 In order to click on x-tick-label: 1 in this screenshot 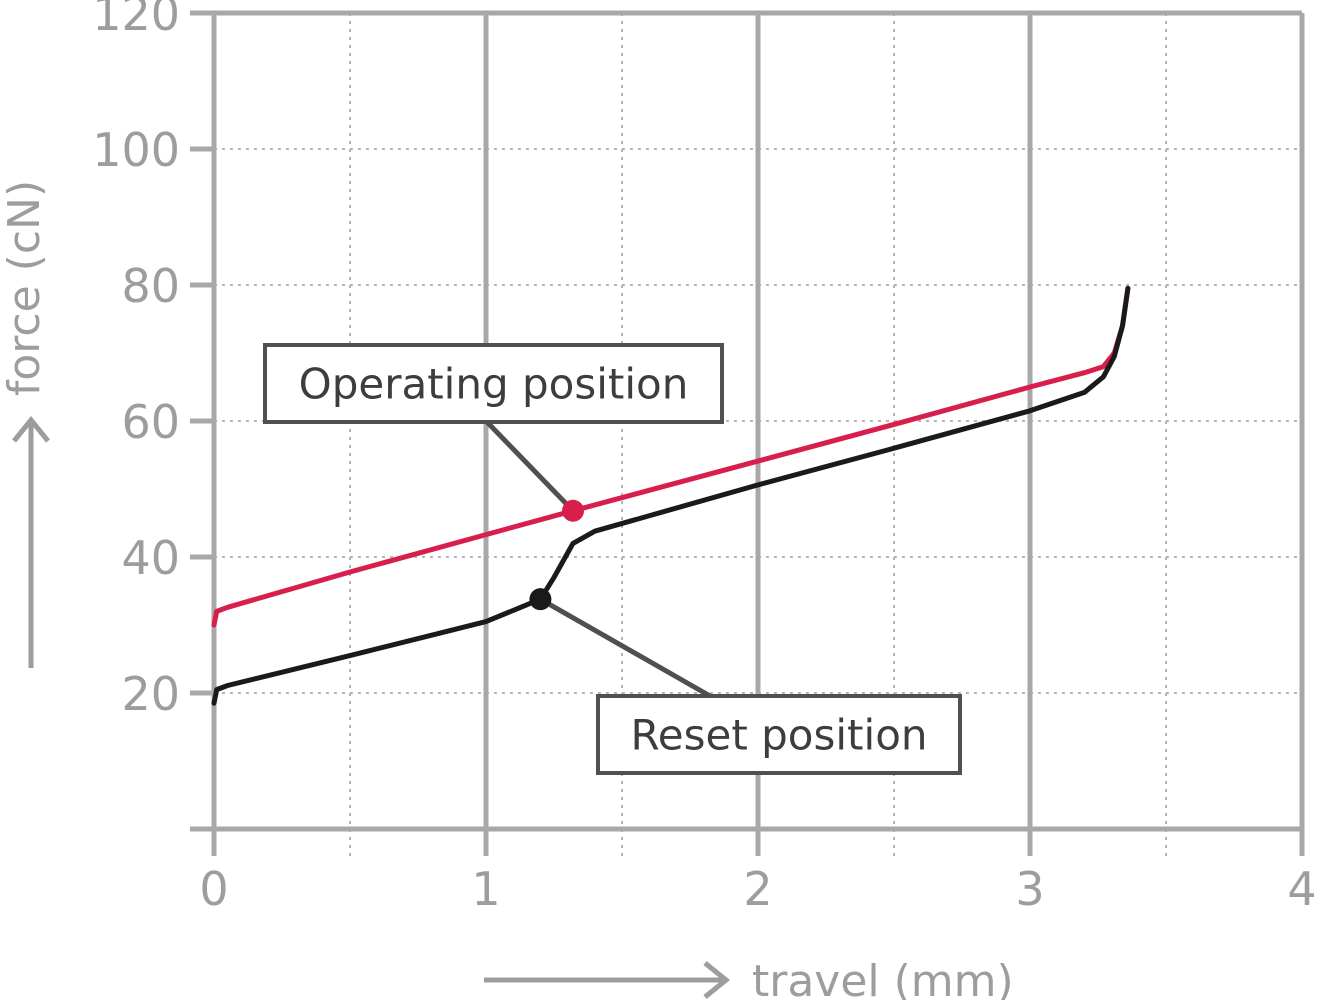, I will do `click(485, 889)`.